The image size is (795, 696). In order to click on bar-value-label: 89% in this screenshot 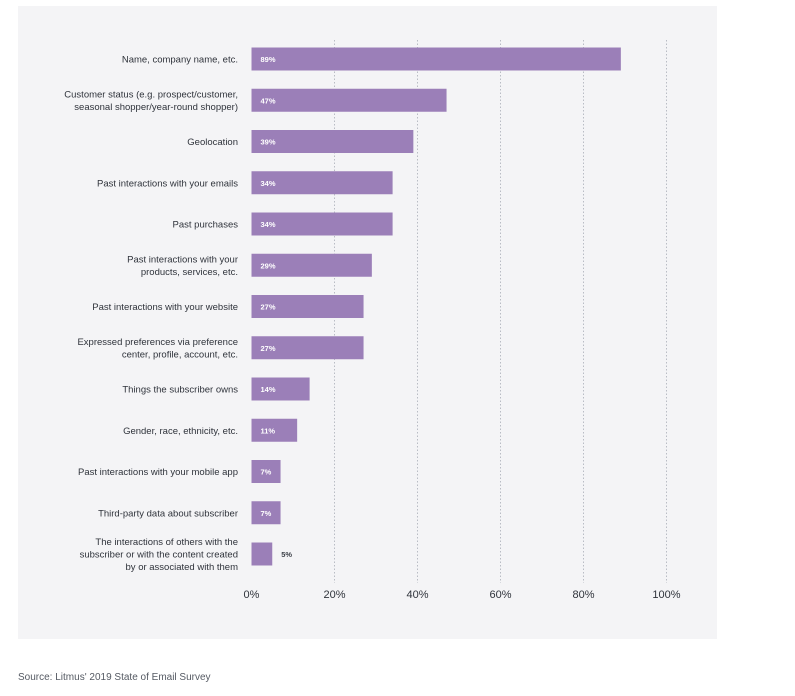, I will do `click(268, 59)`.